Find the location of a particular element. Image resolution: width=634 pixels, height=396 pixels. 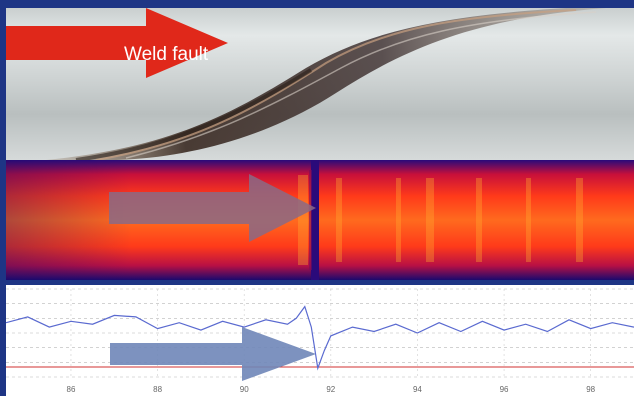

fault-arrow-blue is located at coordinates (213, 354).